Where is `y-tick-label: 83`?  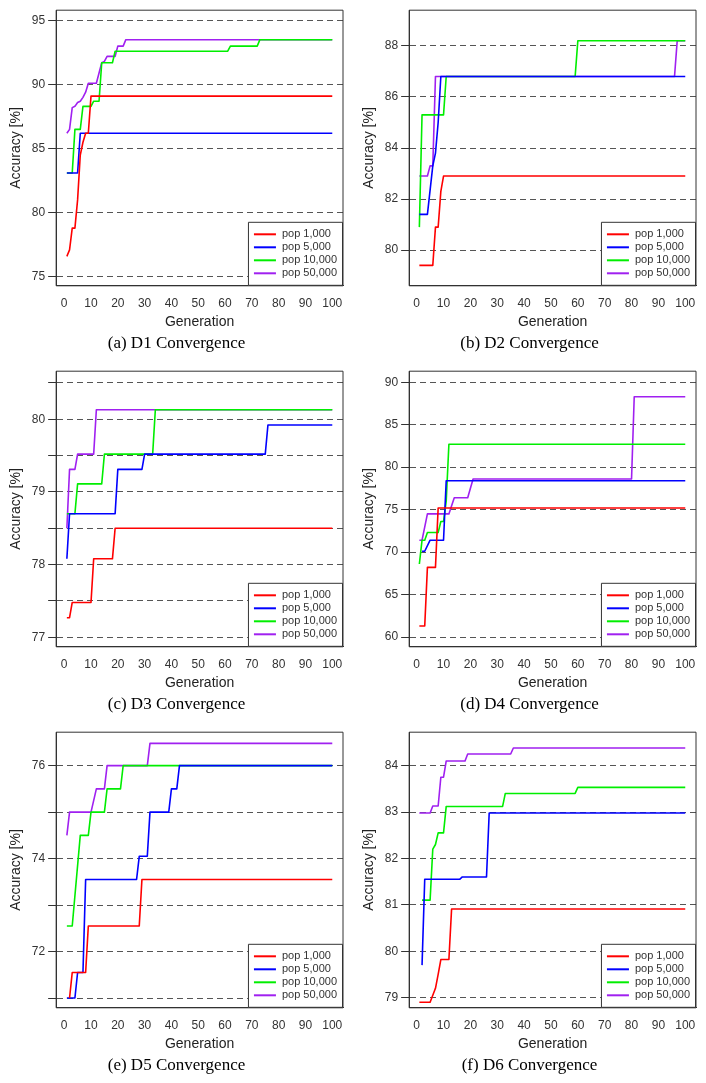 y-tick-label: 83 is located at coordinates (391, 811).